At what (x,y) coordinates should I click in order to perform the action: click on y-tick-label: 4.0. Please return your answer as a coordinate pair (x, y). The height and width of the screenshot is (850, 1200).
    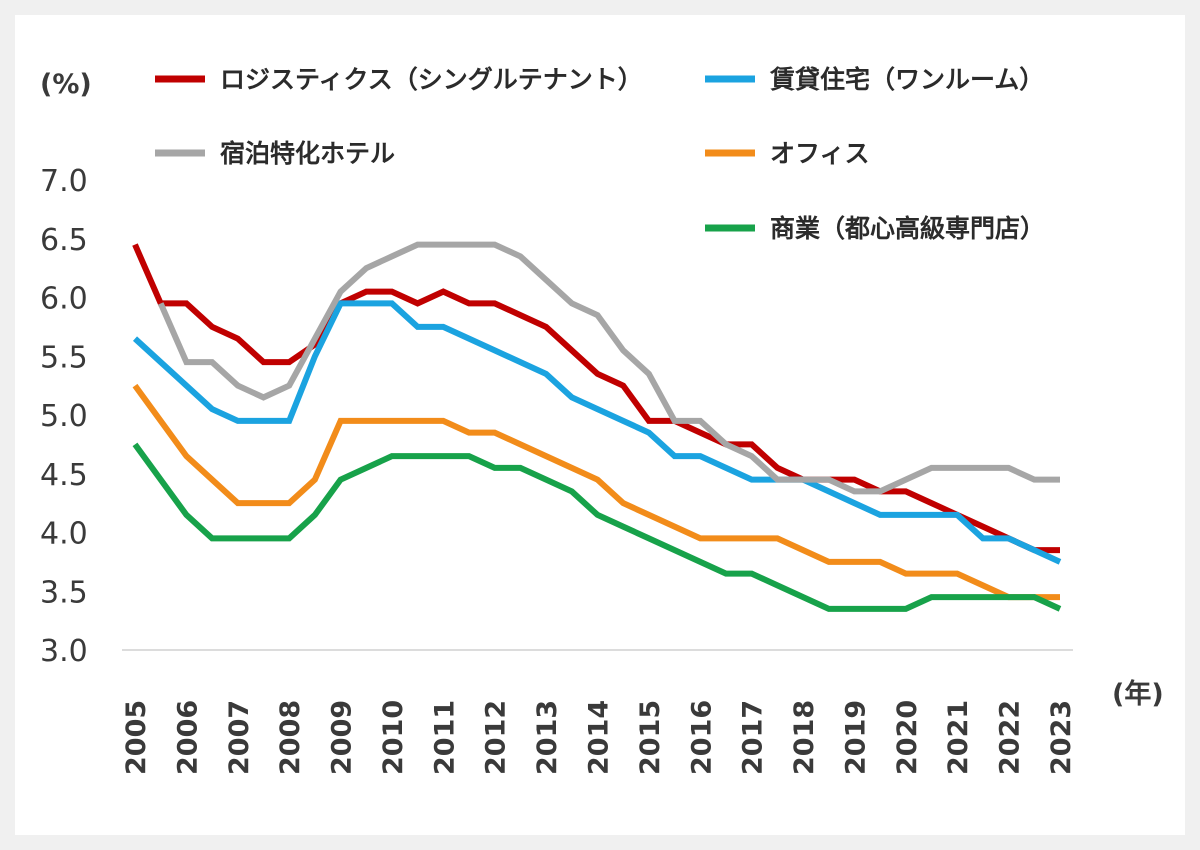
    Looking at the image, I should click on (64, 534).